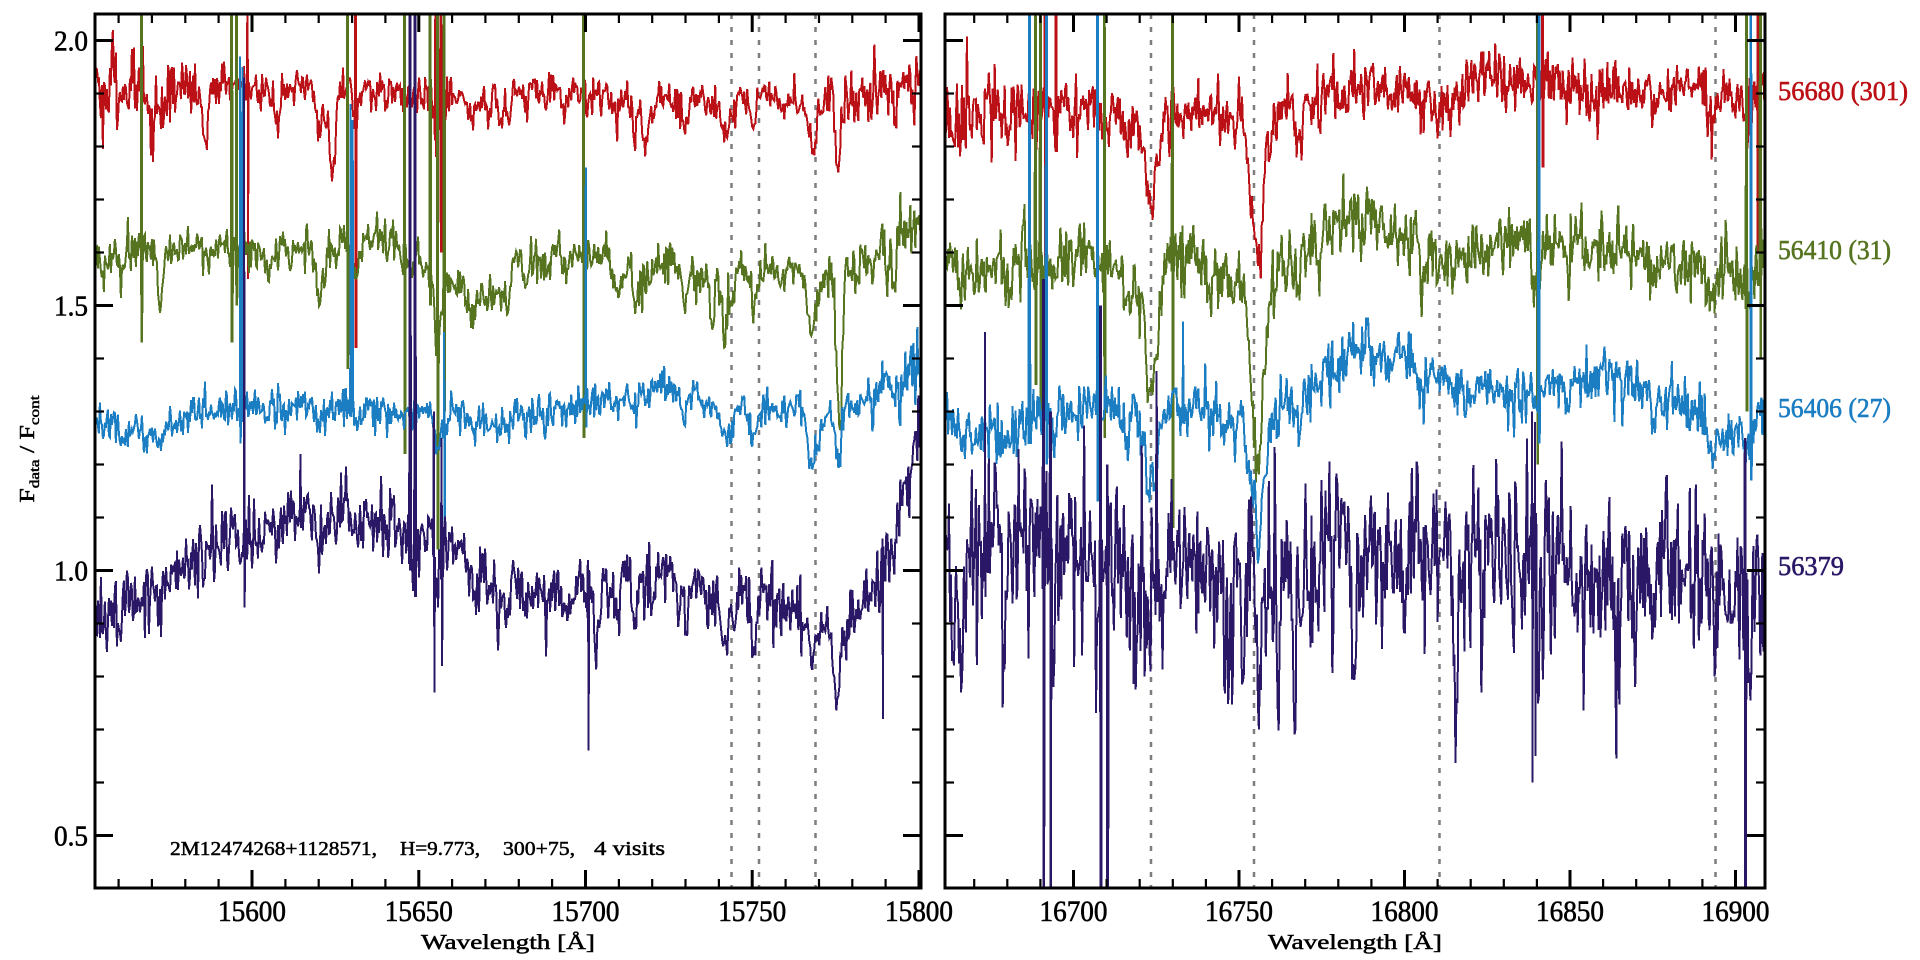  What do you see at coordinates (440, 849) in the screenshot?
I see `svg-text: H=9.773,` at bounding box center [440, 849].